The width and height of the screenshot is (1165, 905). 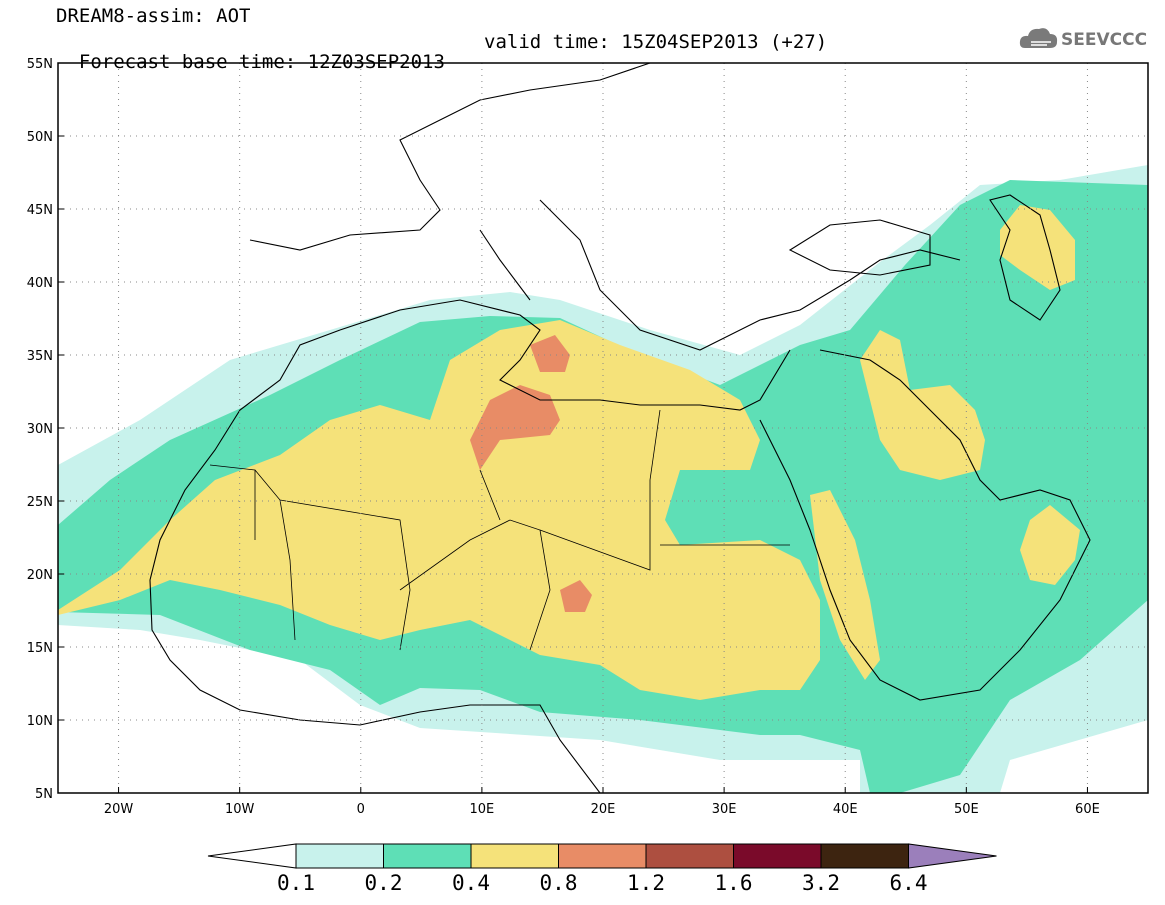 What do you see at coordinates (859, 247) in the screenshot?
I see `coastline-blacksea` at bounding box center [859, 247].